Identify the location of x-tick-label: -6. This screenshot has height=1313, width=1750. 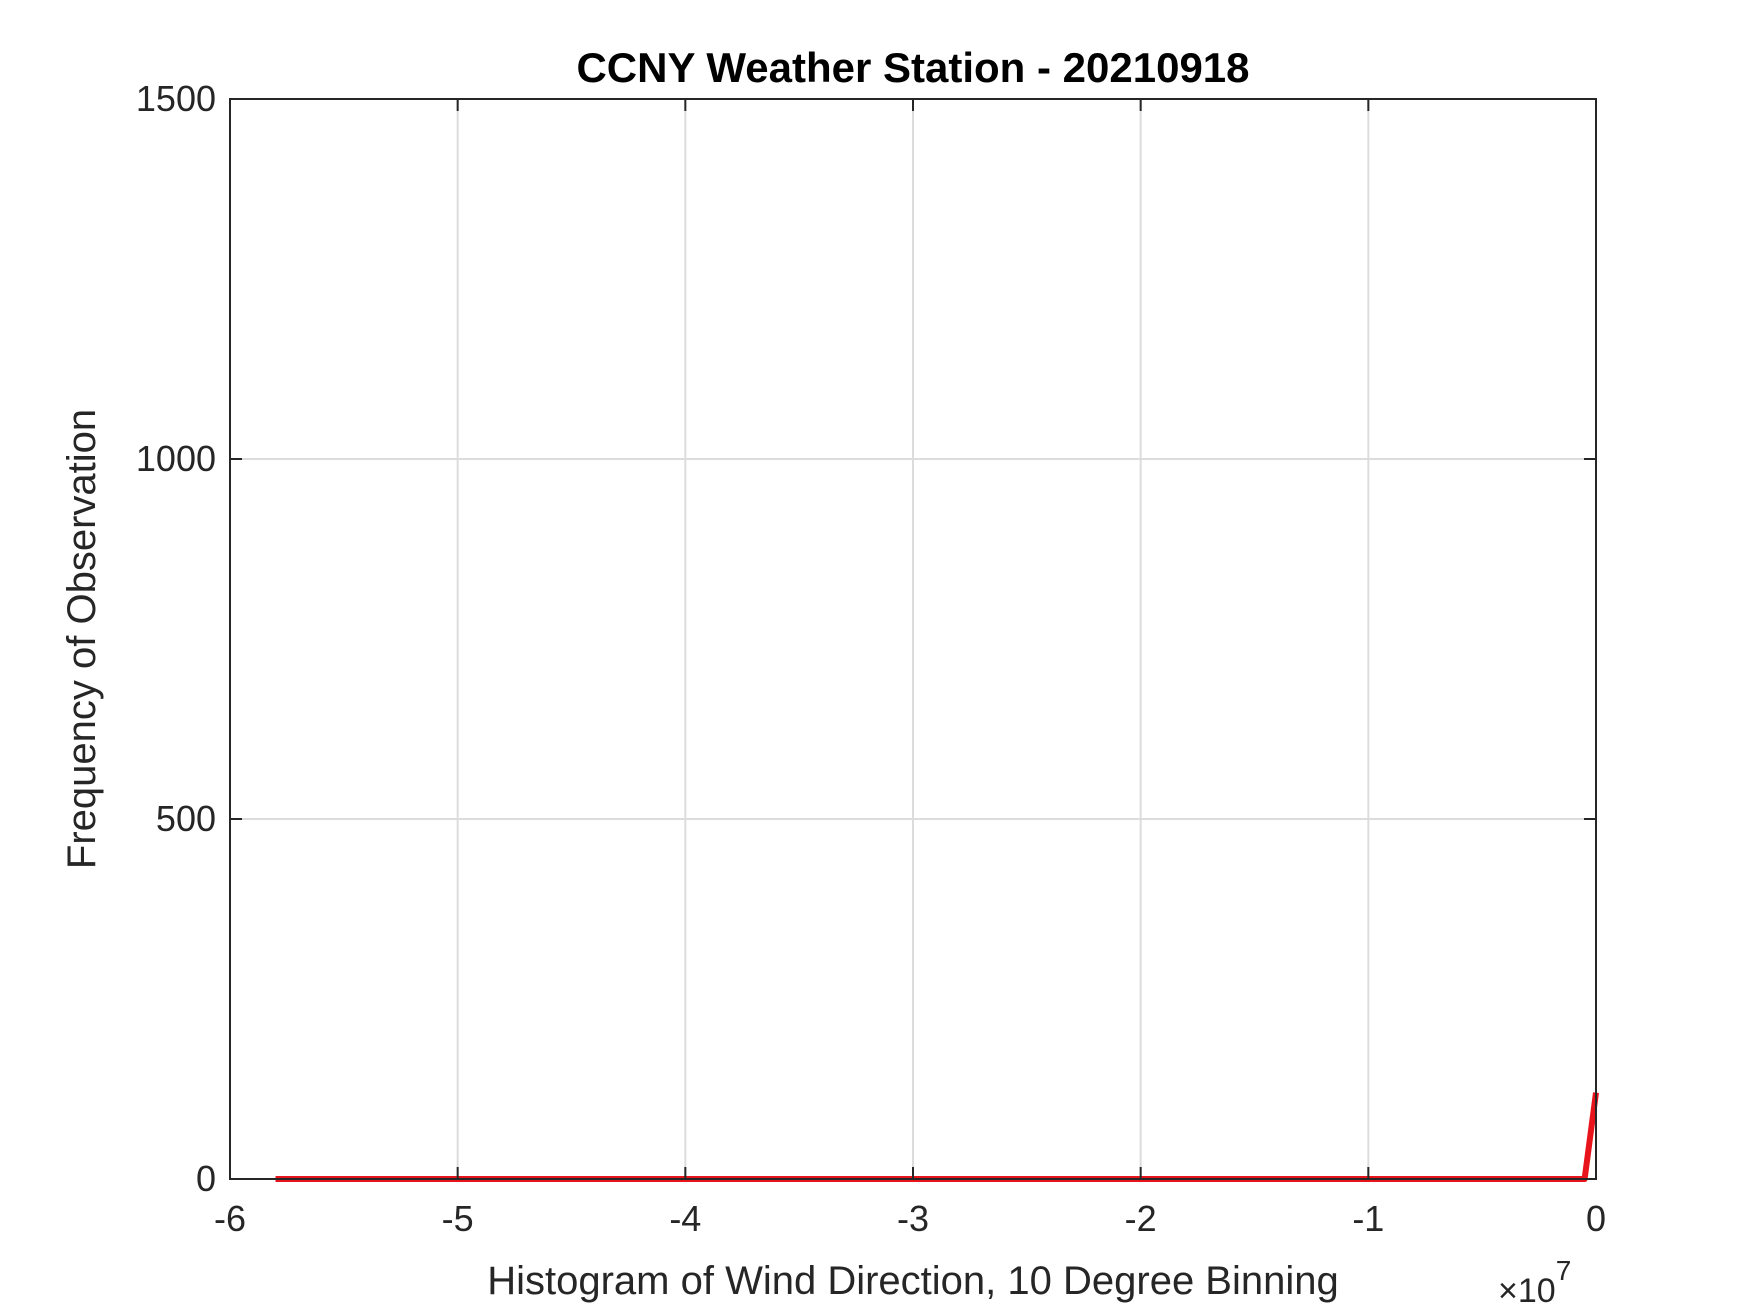
(230, 1218).